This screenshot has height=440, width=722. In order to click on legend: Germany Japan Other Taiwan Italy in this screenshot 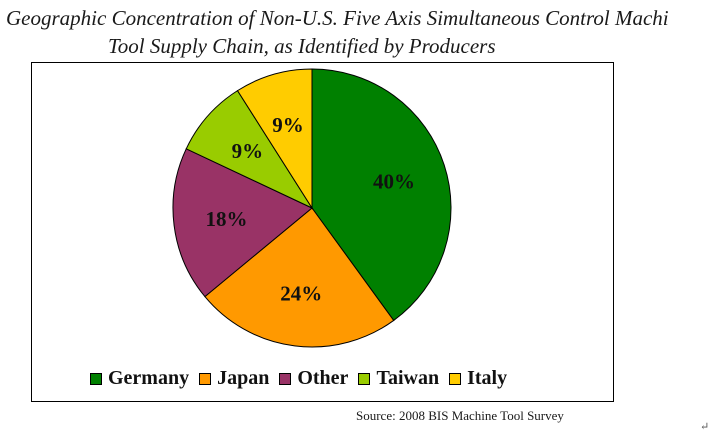, I will do `click(303, 378)`.